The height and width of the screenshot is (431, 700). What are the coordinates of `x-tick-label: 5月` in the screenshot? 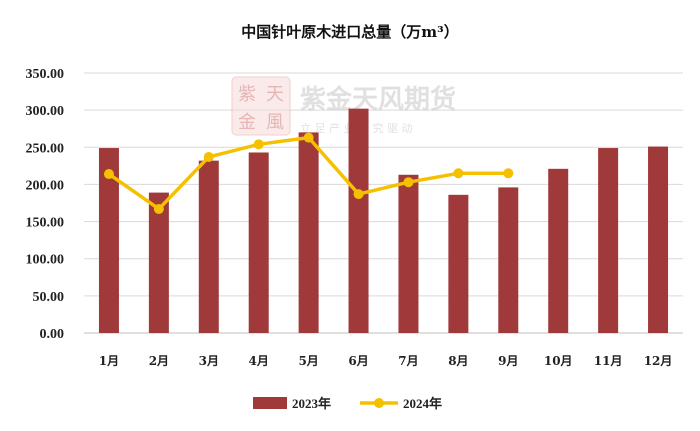 It's located at (308, 361).